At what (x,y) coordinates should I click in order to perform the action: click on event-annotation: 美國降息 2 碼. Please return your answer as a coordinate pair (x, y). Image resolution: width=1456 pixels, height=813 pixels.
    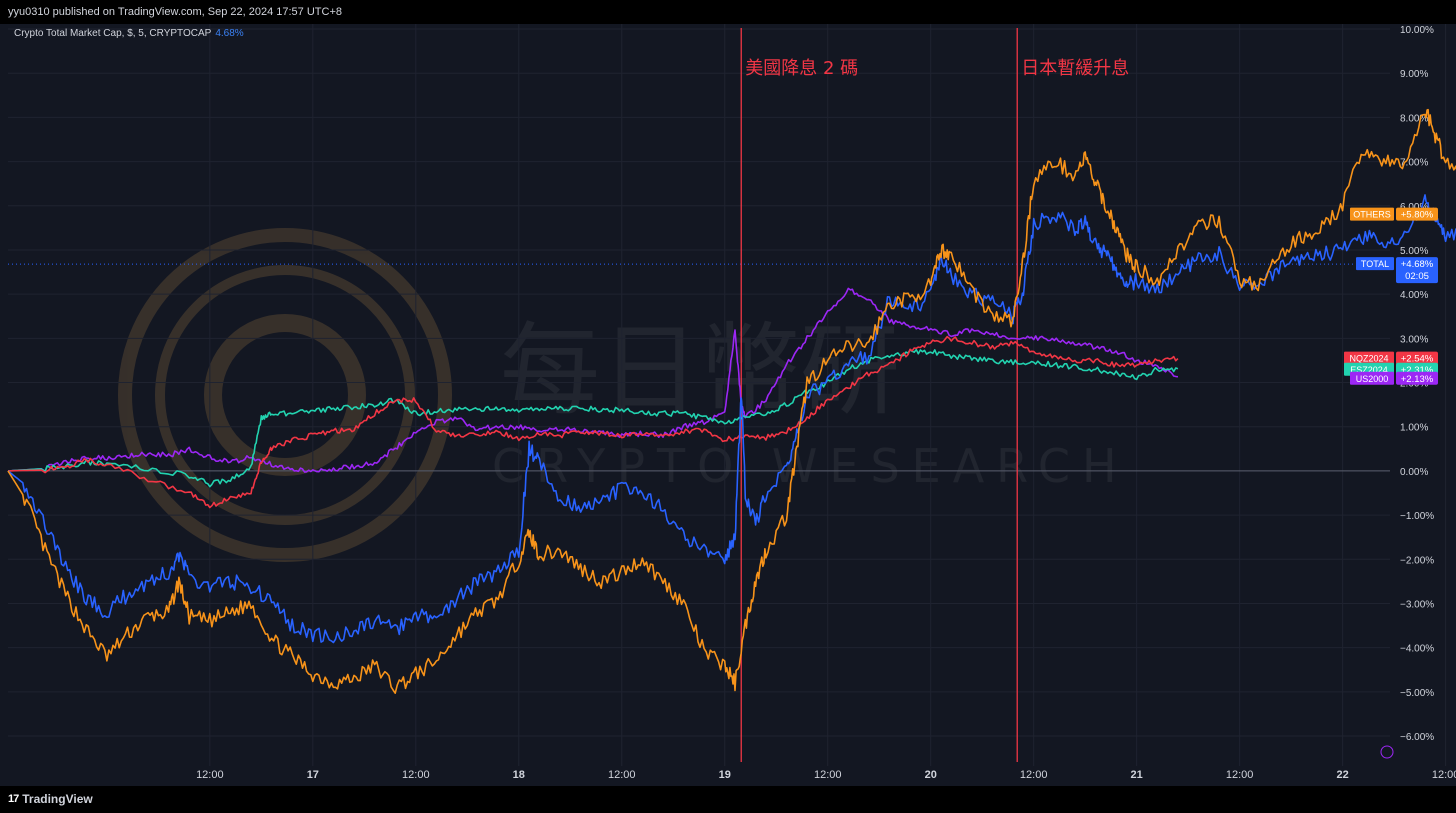
    Looking at the image, I should click on (801, 68).